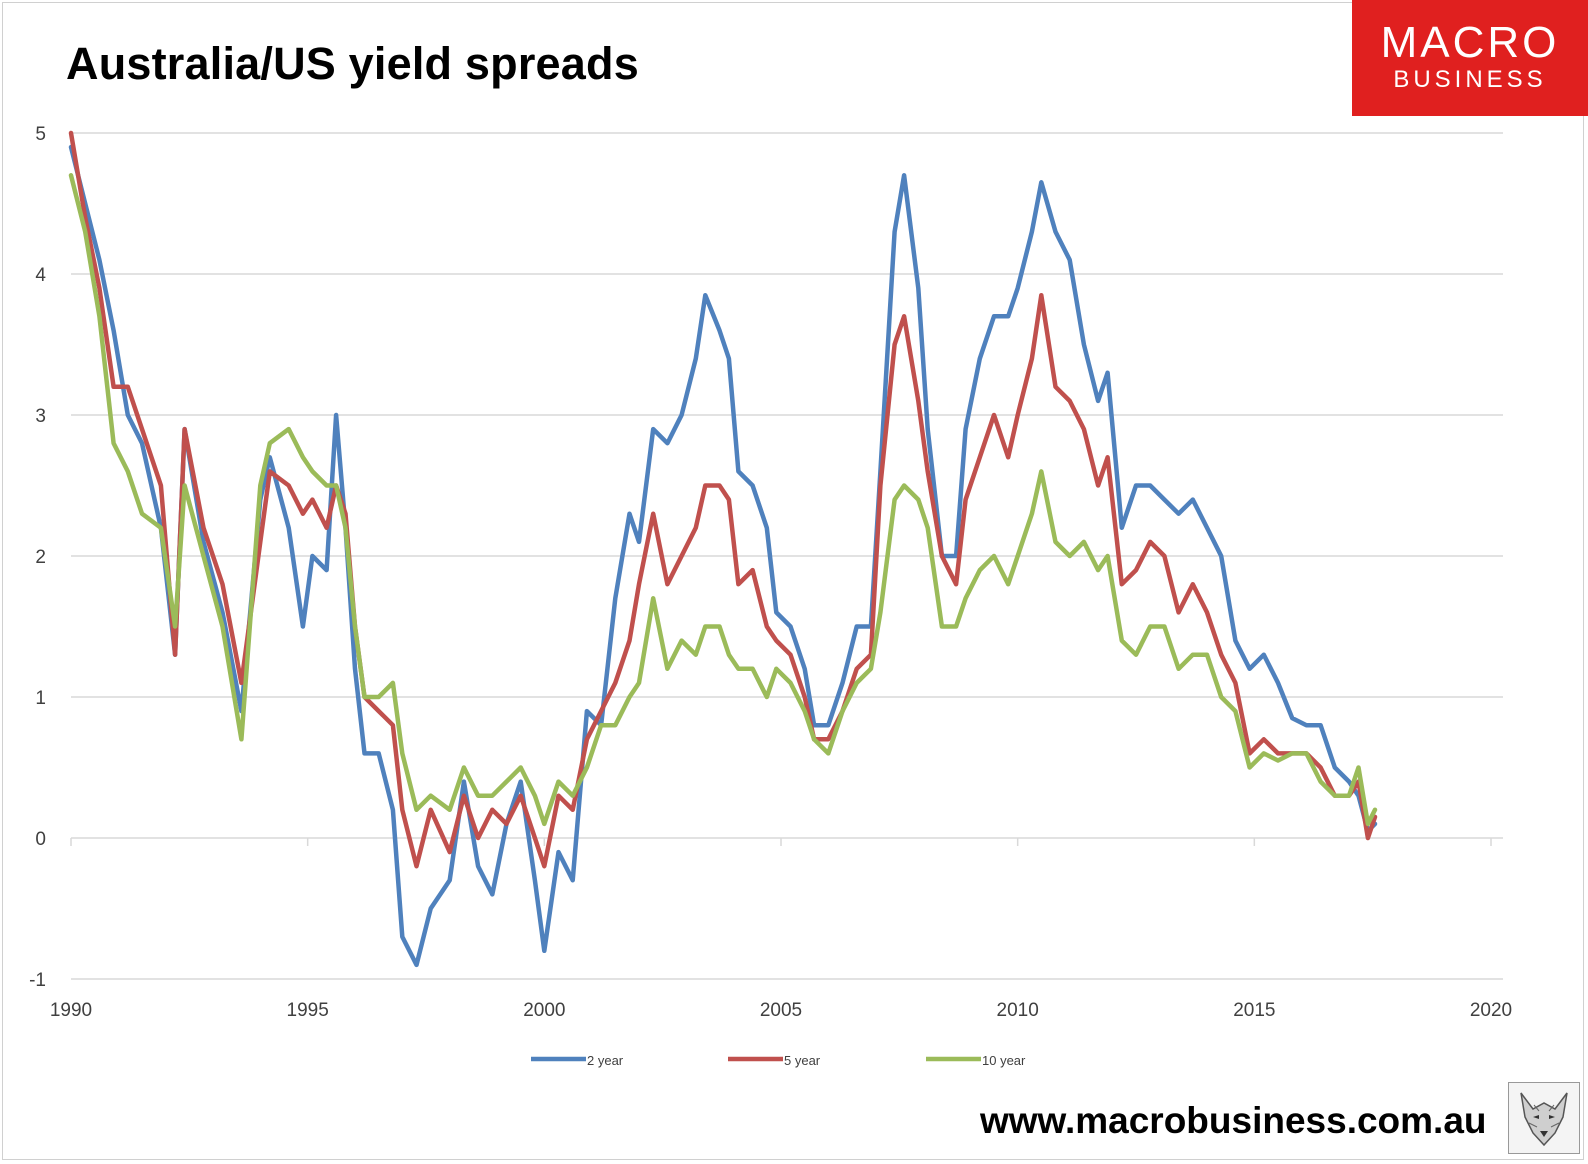  I want to click on x-tick-label: 1995, so click(308, 1010).